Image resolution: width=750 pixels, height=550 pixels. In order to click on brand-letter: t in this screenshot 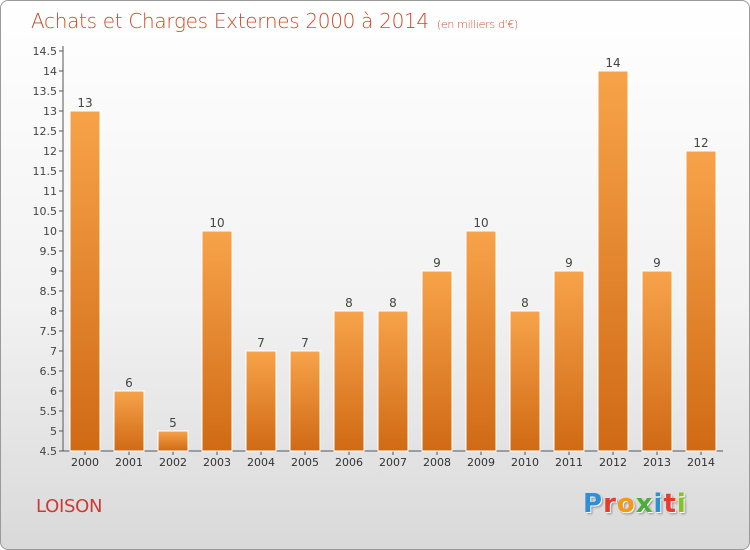, I will do `click(670, 504)`.